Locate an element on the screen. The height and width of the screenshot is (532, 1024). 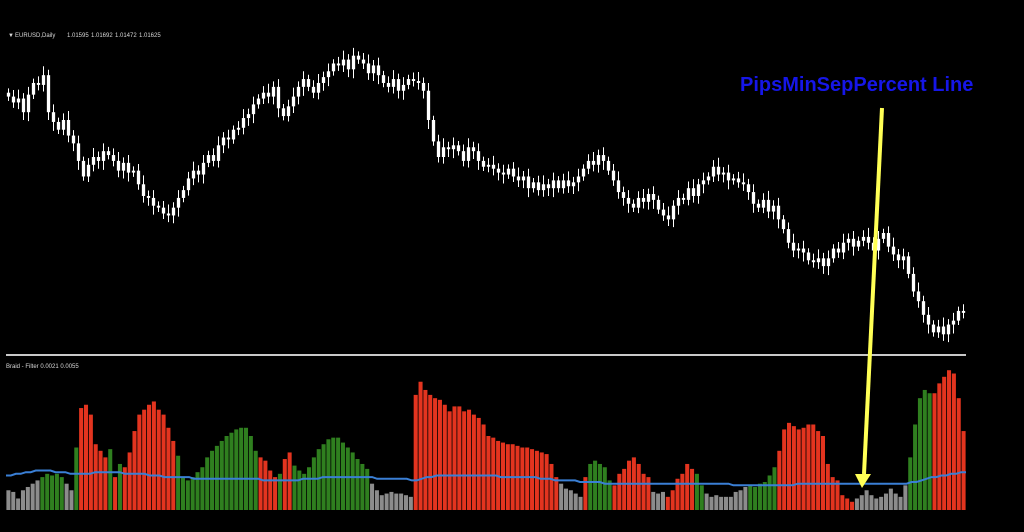
ohlc-open: 1.01595 is located at coordinates (78, 36).